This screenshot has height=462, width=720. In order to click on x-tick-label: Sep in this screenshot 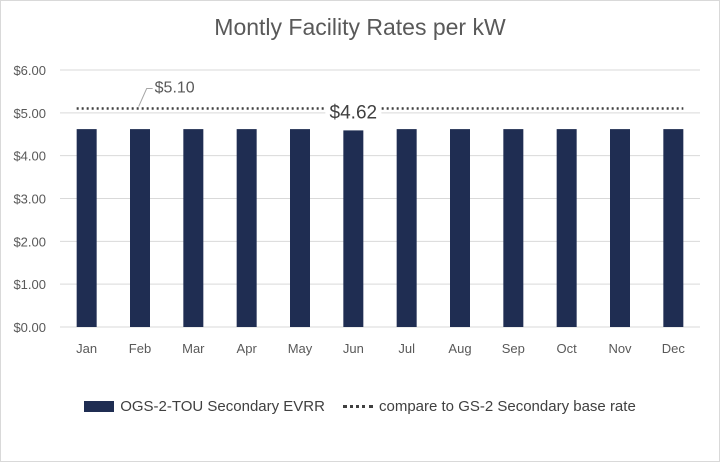, I will do `click(513, 348)`.